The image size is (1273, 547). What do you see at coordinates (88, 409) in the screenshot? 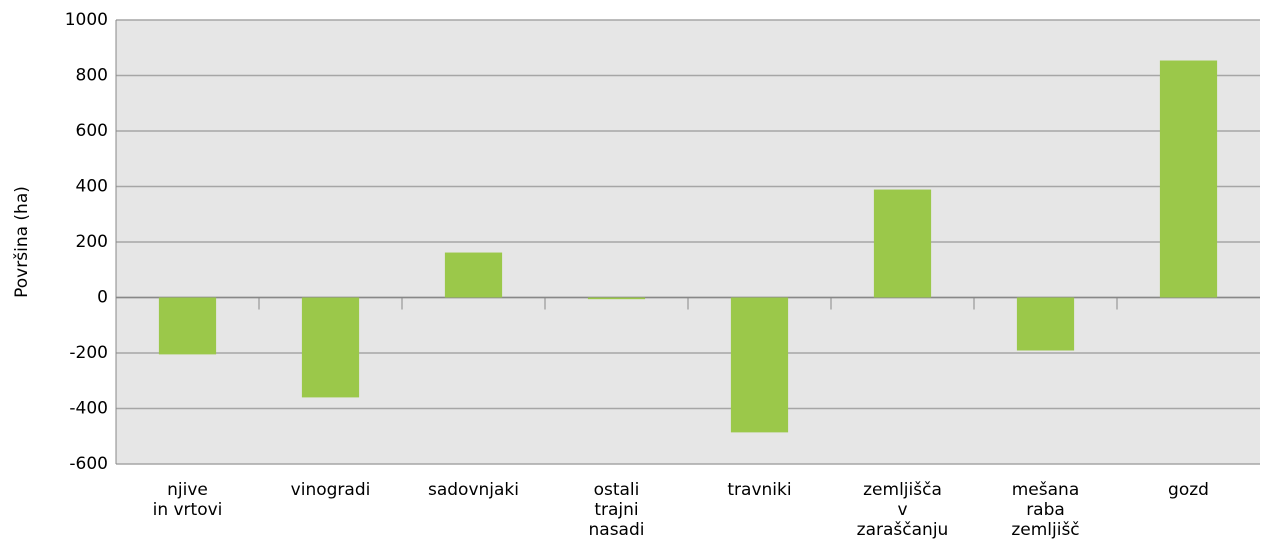
I see `y-tick-label: -400` at bounding box center [88, 409].